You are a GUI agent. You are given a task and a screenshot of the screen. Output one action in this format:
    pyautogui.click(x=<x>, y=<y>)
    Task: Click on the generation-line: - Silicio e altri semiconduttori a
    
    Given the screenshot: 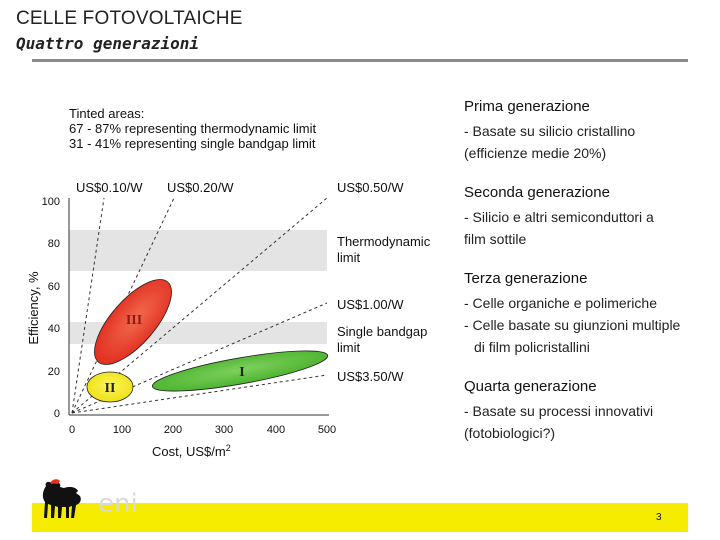 What is the action you would take?
    pyautogui.click(x=559, y=217)
    